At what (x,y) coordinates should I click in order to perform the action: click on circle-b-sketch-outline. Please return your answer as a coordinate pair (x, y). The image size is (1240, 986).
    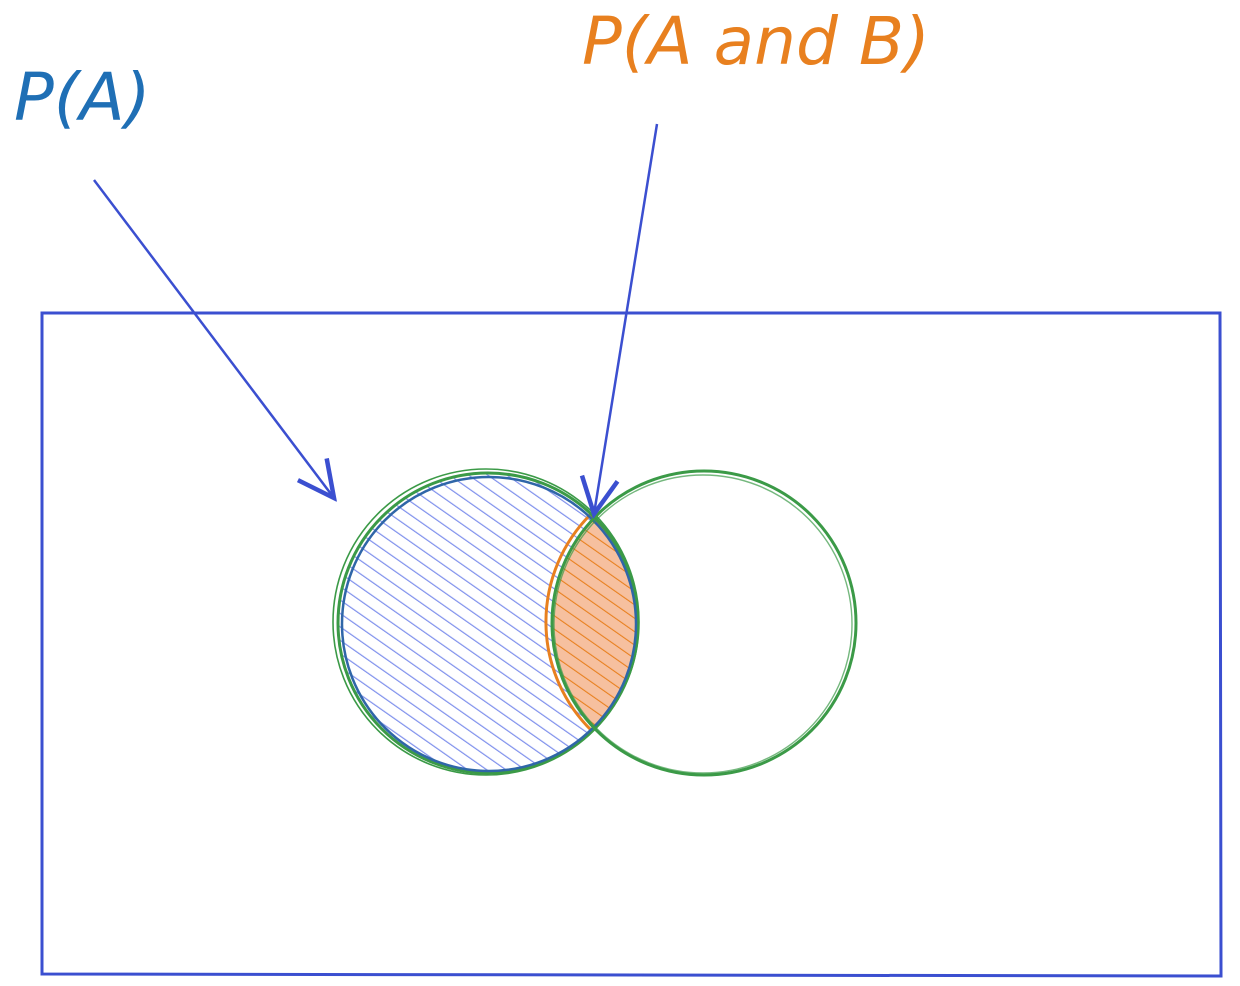
    Looking at the image, I should click on (703, 624).